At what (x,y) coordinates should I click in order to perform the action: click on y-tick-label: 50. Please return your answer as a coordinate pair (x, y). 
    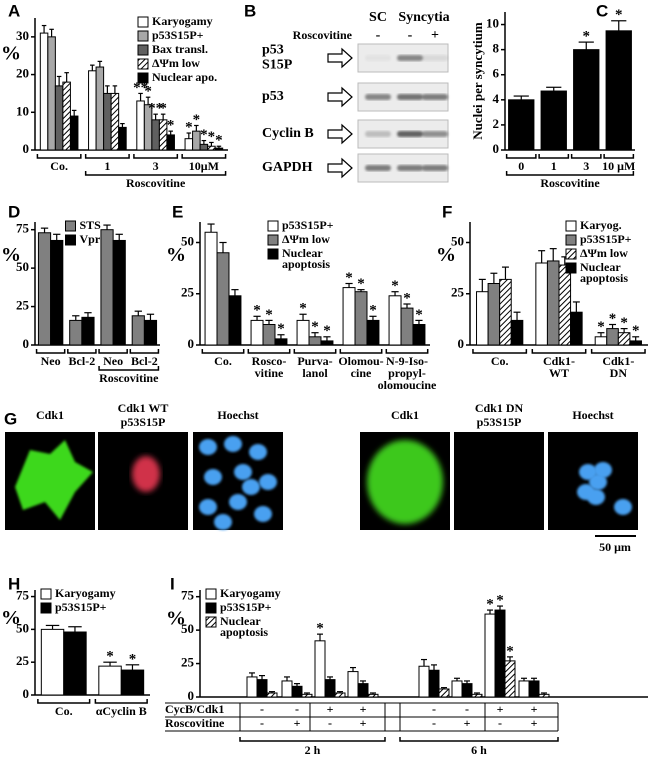
    Looking at the image, I should click on (22, 627).